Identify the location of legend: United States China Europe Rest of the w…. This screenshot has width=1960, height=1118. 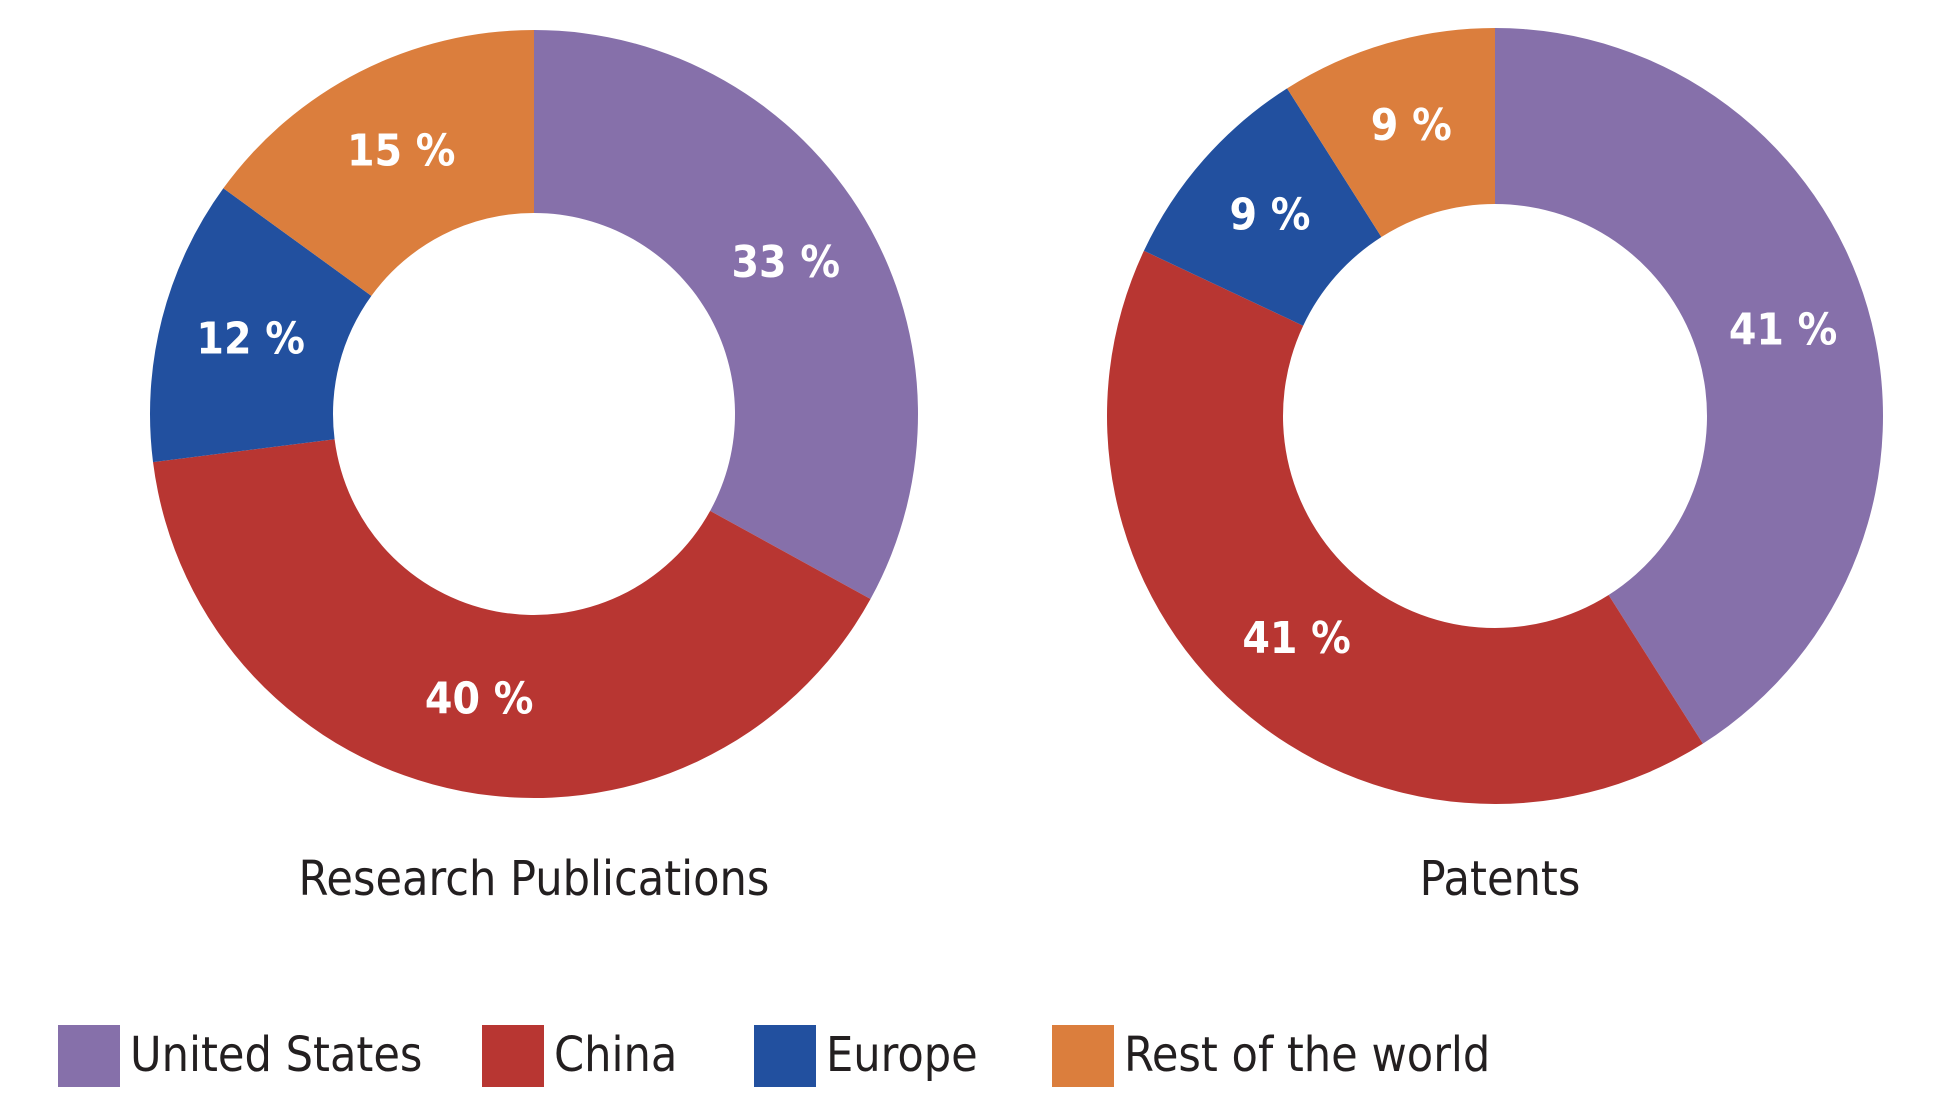
(774, 1056).